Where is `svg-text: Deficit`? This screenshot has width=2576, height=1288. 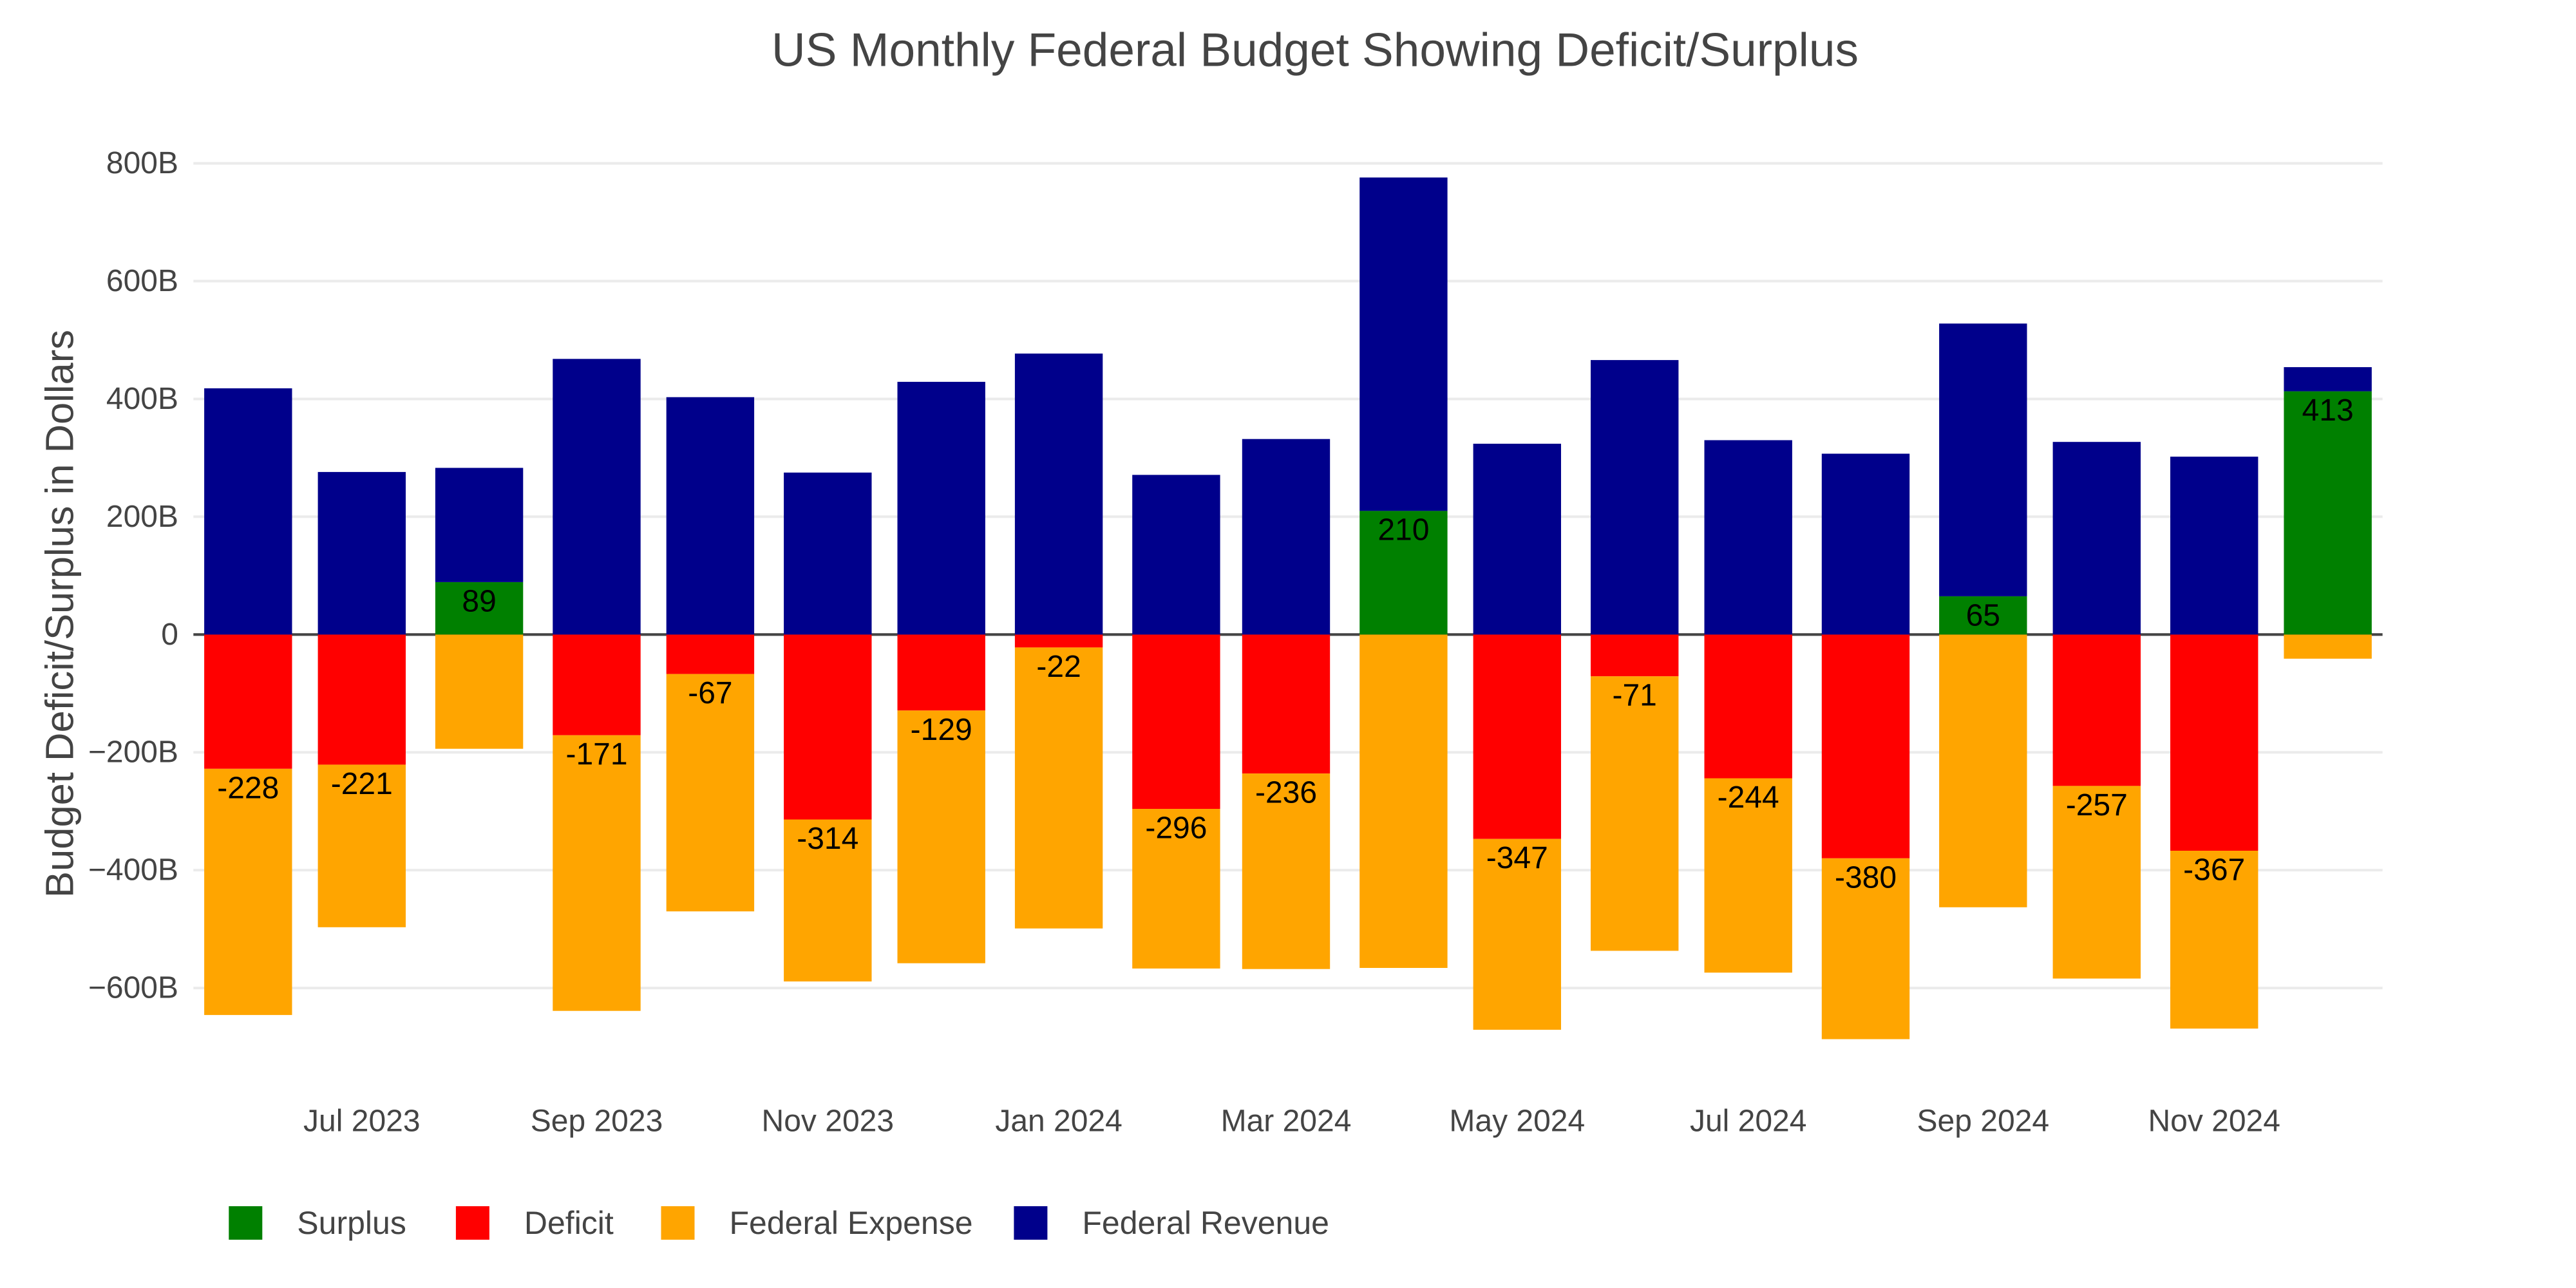 svg-text: Deficit is located at coordinates (569, 1223).